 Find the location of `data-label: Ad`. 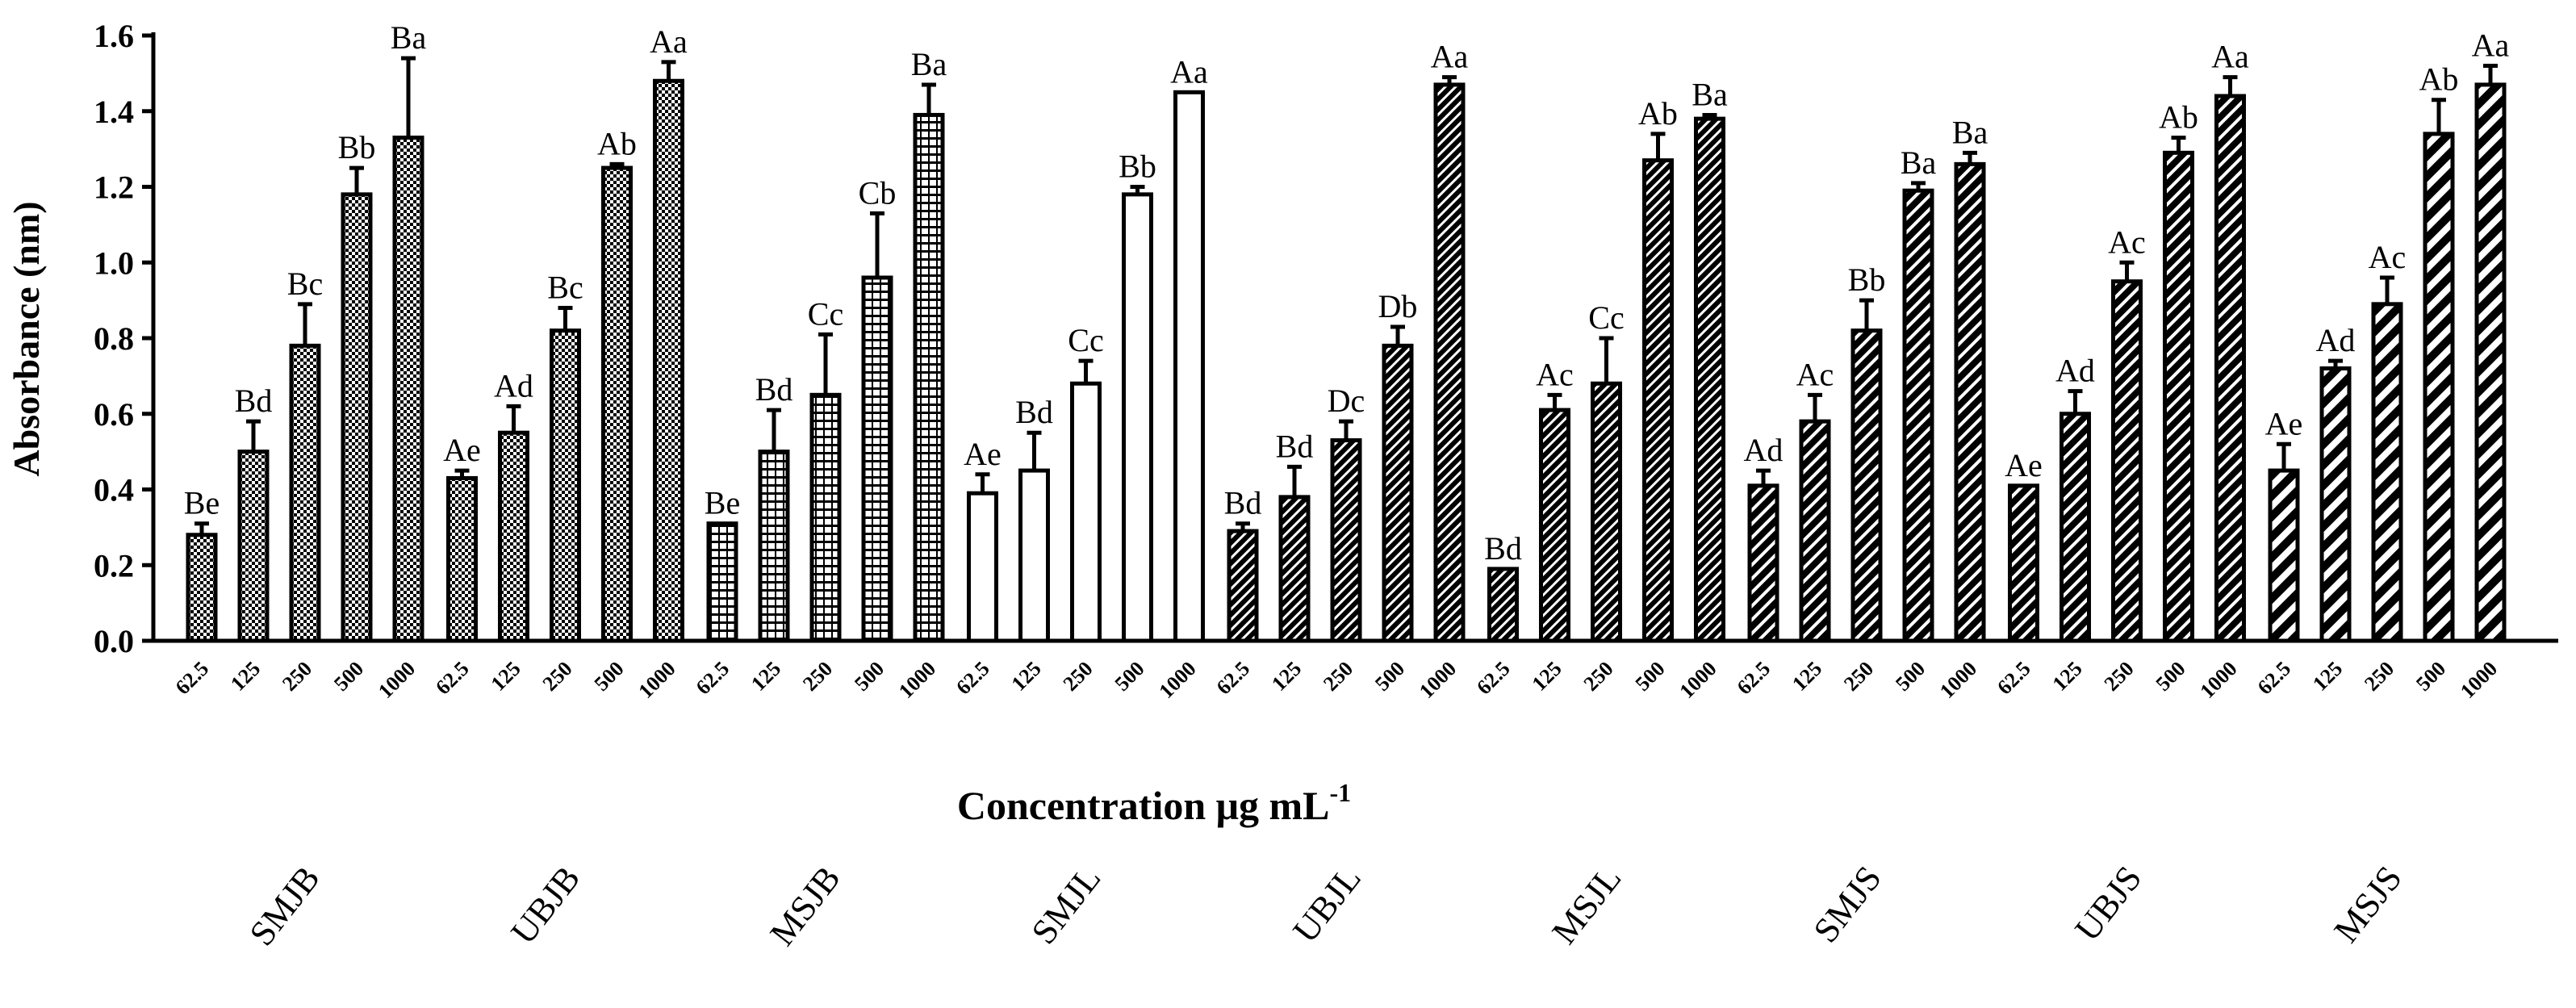

data-label: Ad is located at coordinates (2336, 340).